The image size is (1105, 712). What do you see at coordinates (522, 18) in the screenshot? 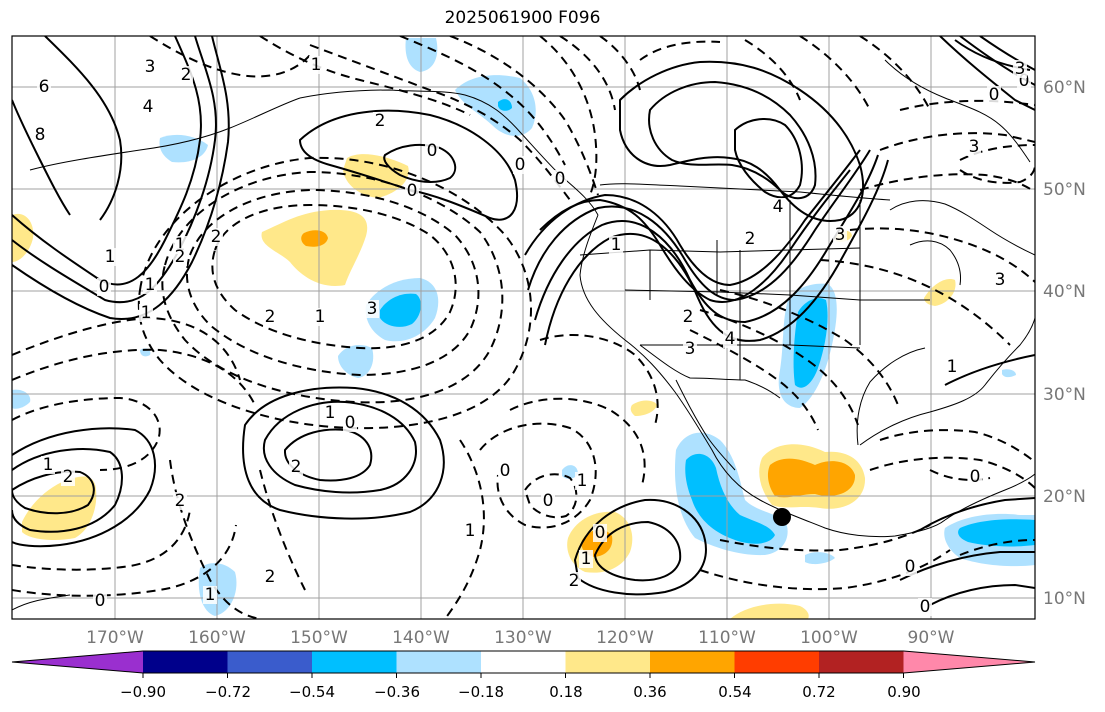
I see `chart-title: 2025061900 F096` at bounding box center [522, 18].